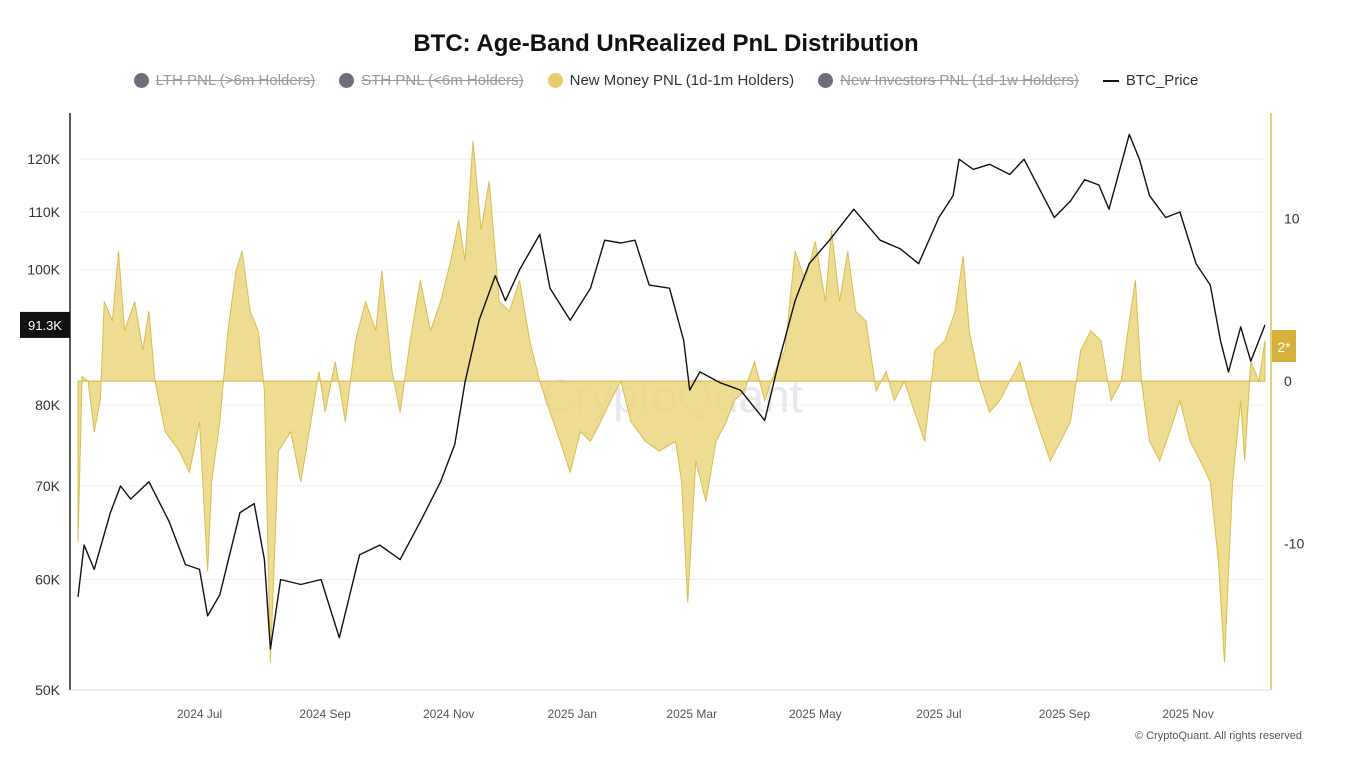  Describe the element at coordinates (1187, 714) in the screenshot. I see `x-tick-label: 2025 Nov` at that location.